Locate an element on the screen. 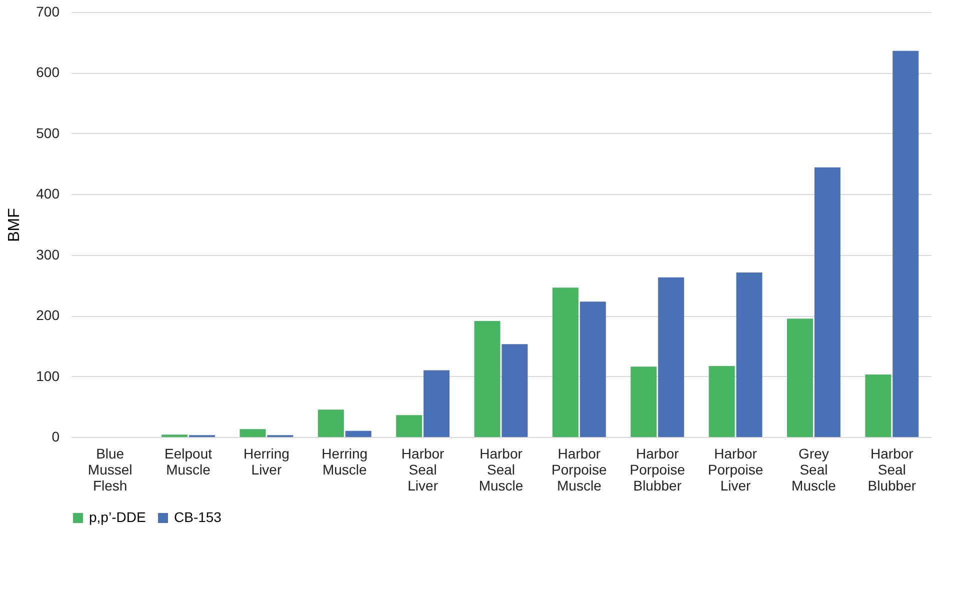  x-tick-label: Harbor Porpoise Blubber is located at coordinates (658, 470).